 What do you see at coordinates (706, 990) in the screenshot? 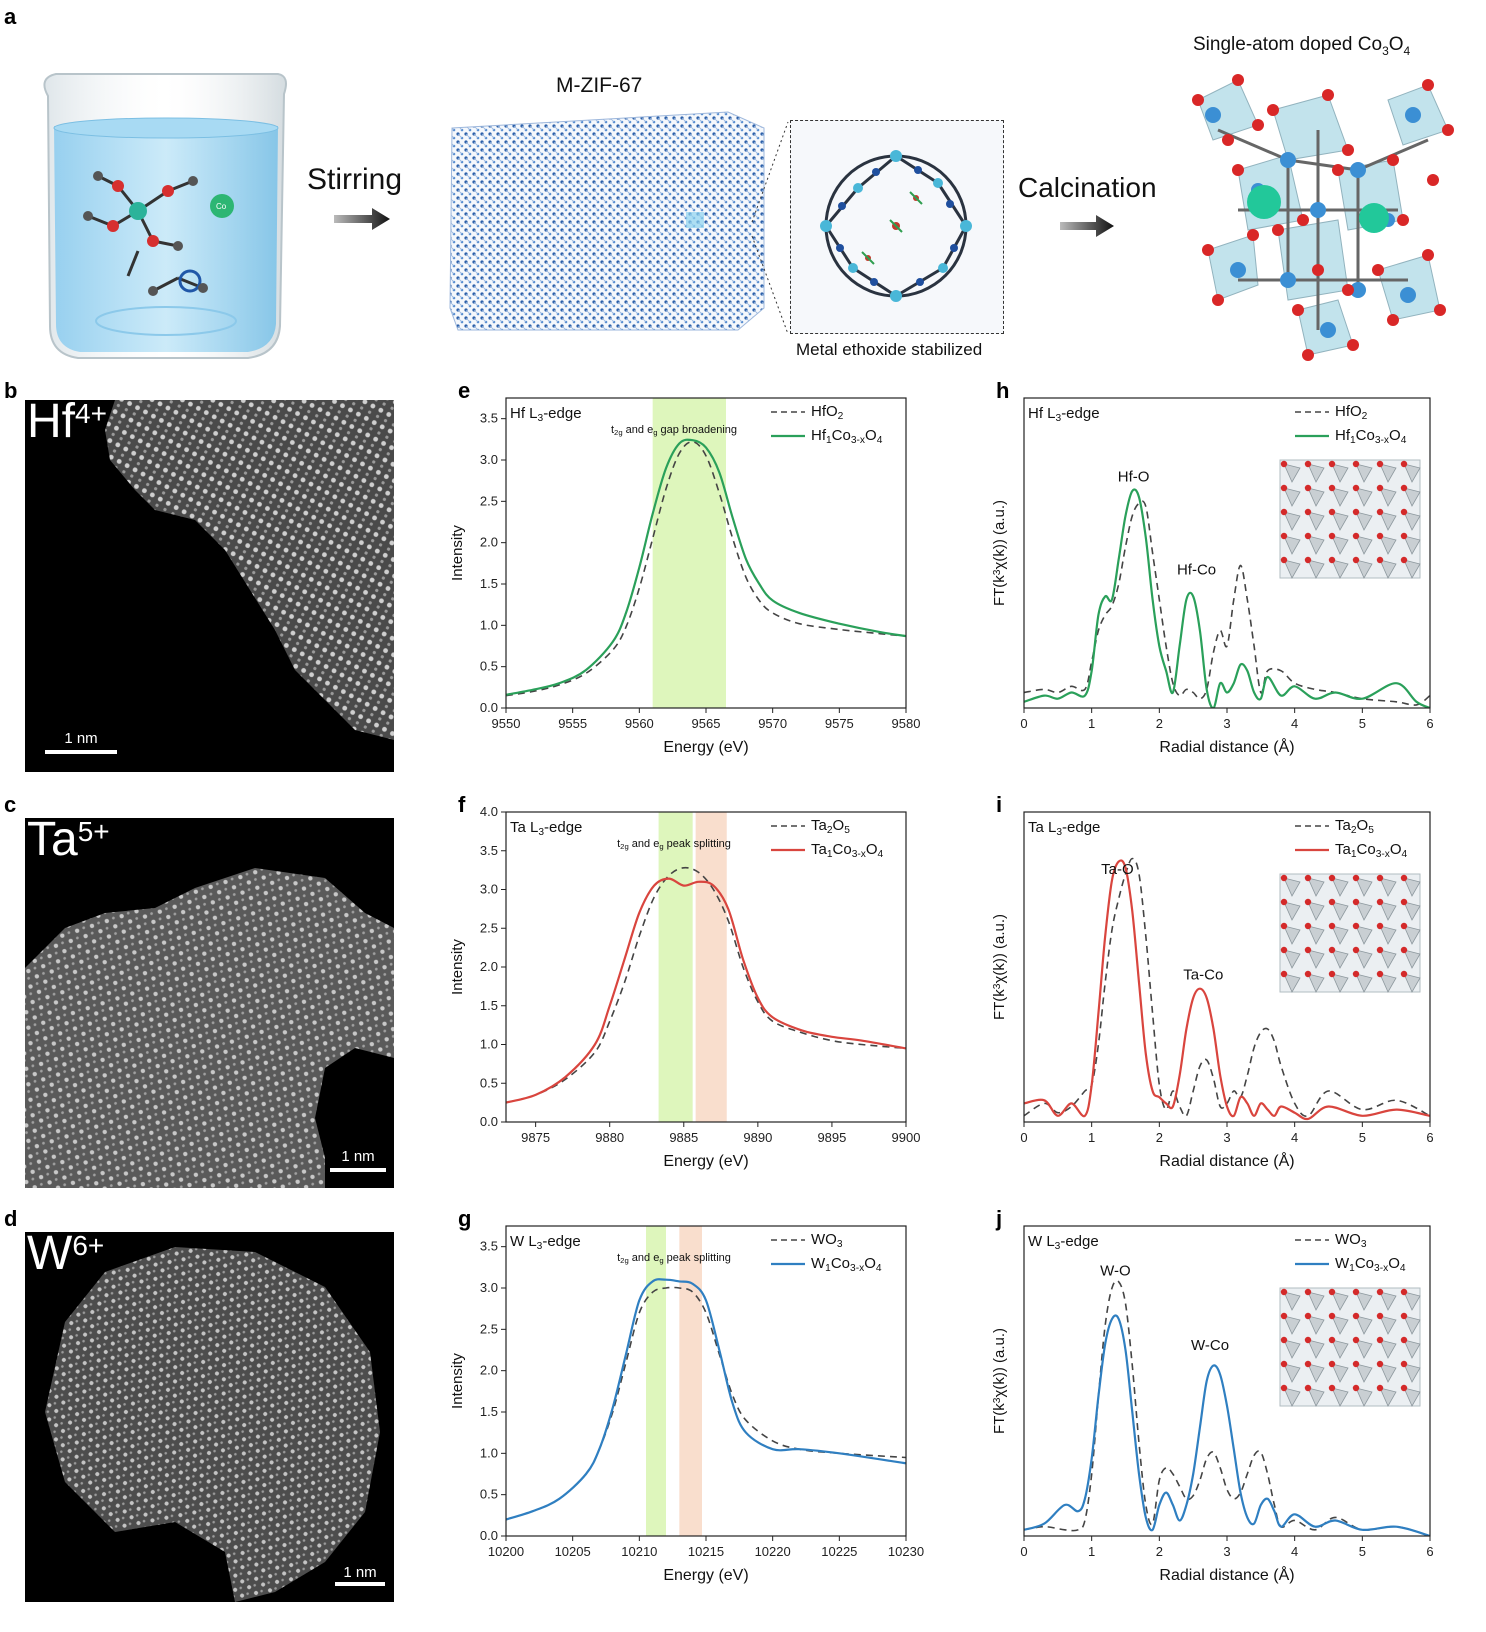
I see `series-line-Ta1Co3-xO4` at bounding box center [706, 990].